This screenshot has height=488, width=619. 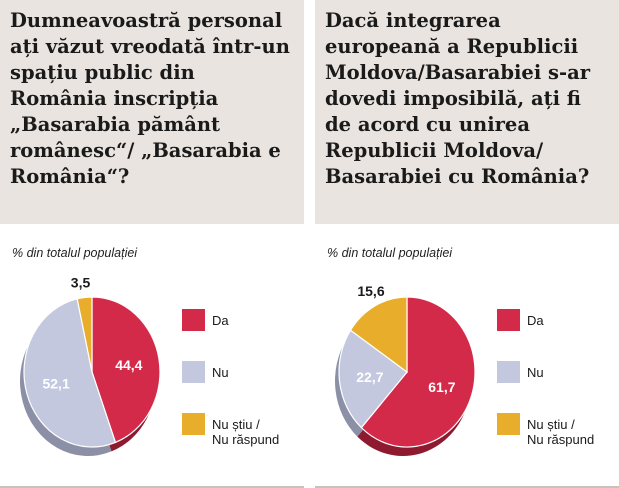 I want to click on data-label-nu-stiu: 15,6, so click(x=370, y=291).